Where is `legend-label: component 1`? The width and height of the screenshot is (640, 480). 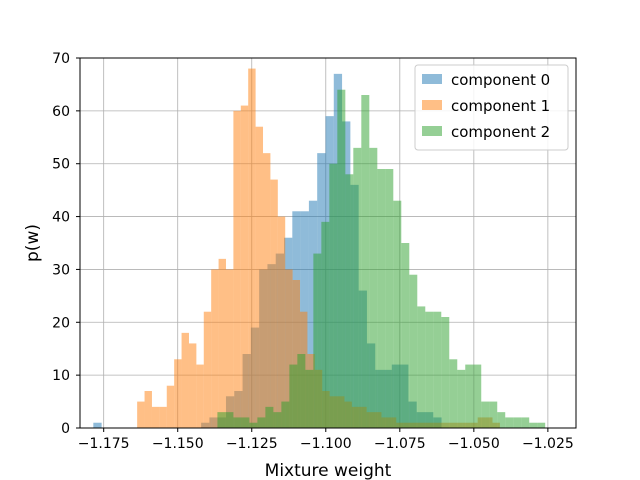 legend-label: component 1 is located at coordinates (500, 106).